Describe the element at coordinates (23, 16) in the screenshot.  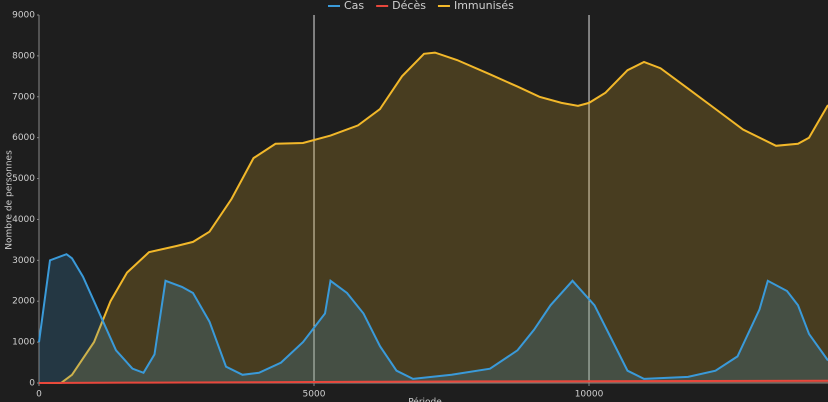
I see `y-tick-label: 9000` at that location.